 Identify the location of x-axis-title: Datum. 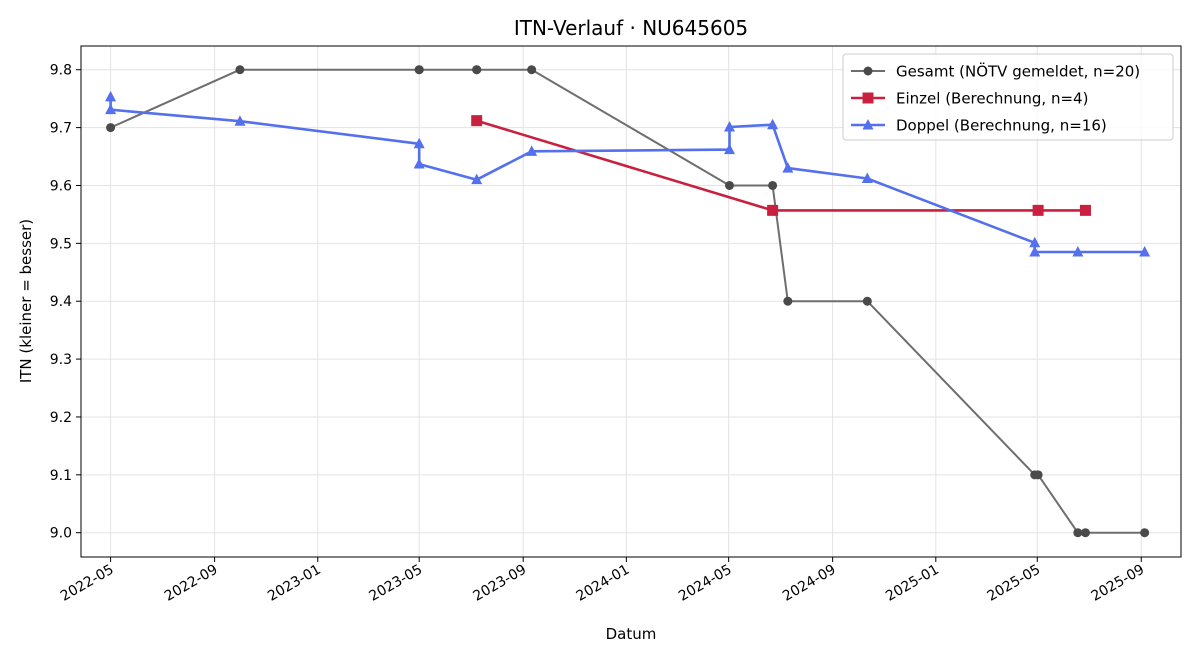
(631, 634).